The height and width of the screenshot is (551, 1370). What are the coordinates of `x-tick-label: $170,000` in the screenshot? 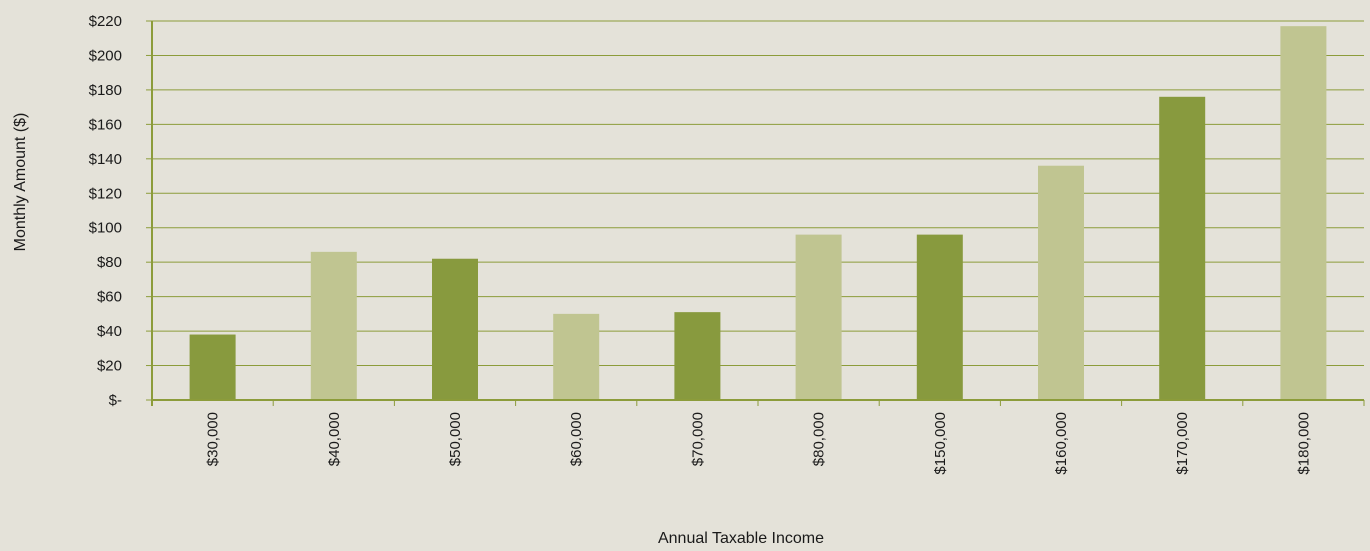 It's located at (1182, 443).